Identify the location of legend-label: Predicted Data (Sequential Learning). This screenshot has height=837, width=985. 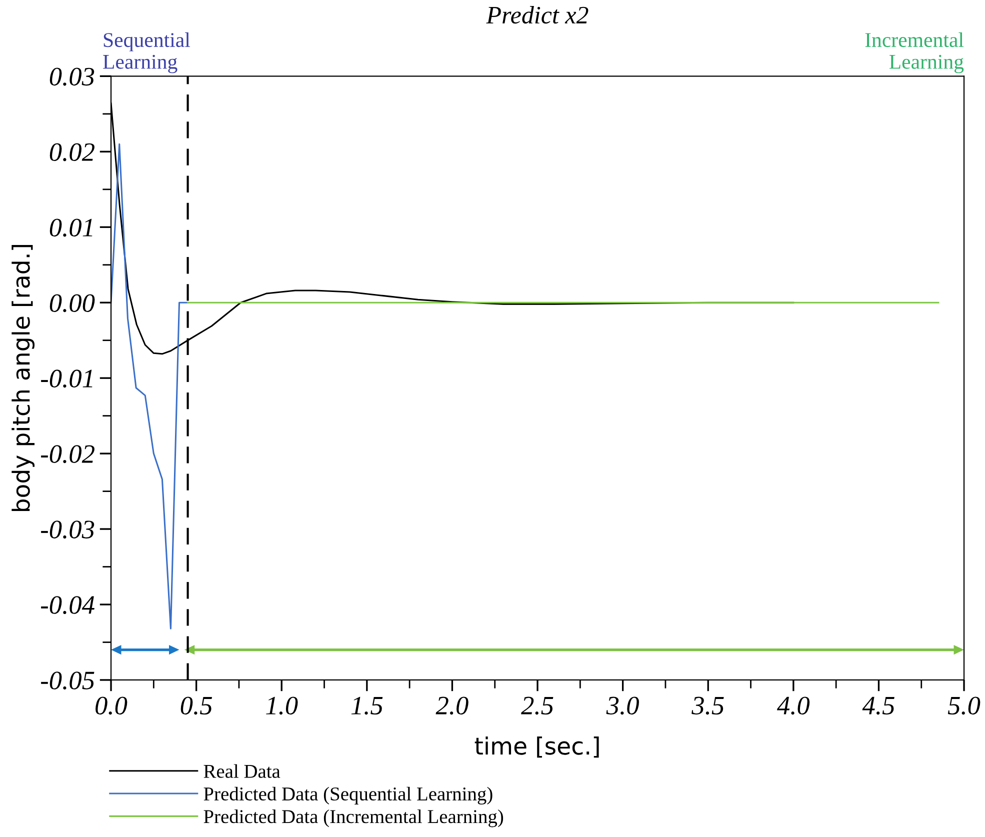
(348, 795).